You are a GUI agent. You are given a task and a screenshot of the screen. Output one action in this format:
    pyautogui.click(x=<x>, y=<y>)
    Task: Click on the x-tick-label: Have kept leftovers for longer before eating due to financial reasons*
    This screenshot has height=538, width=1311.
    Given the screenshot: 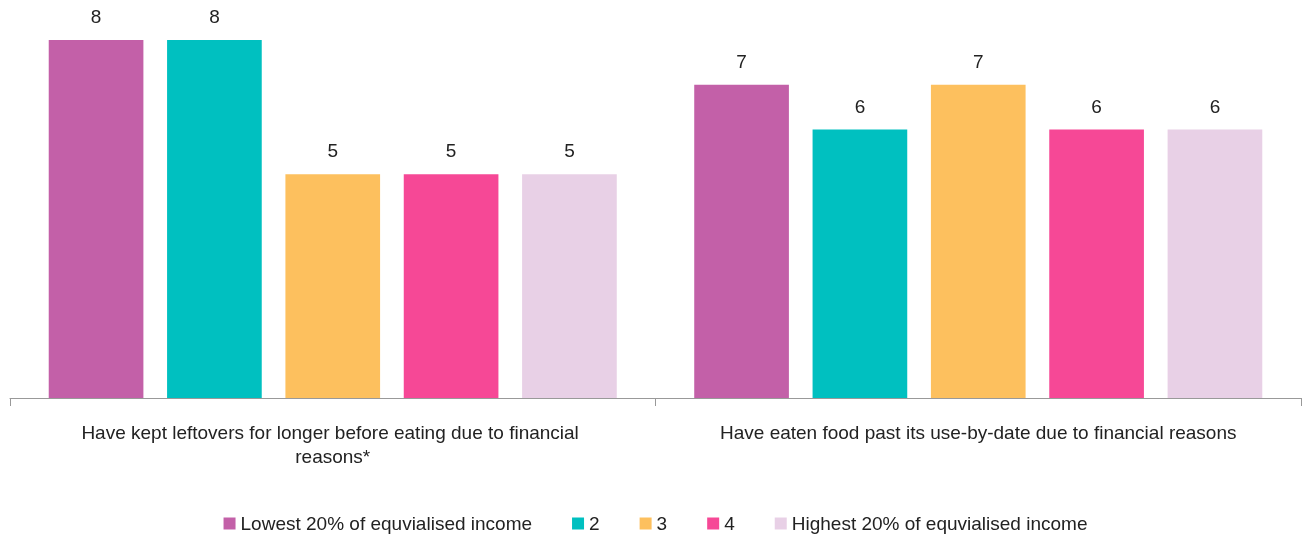 What is the action you would take?
    pyautogui.click(x=333, y=444)
    